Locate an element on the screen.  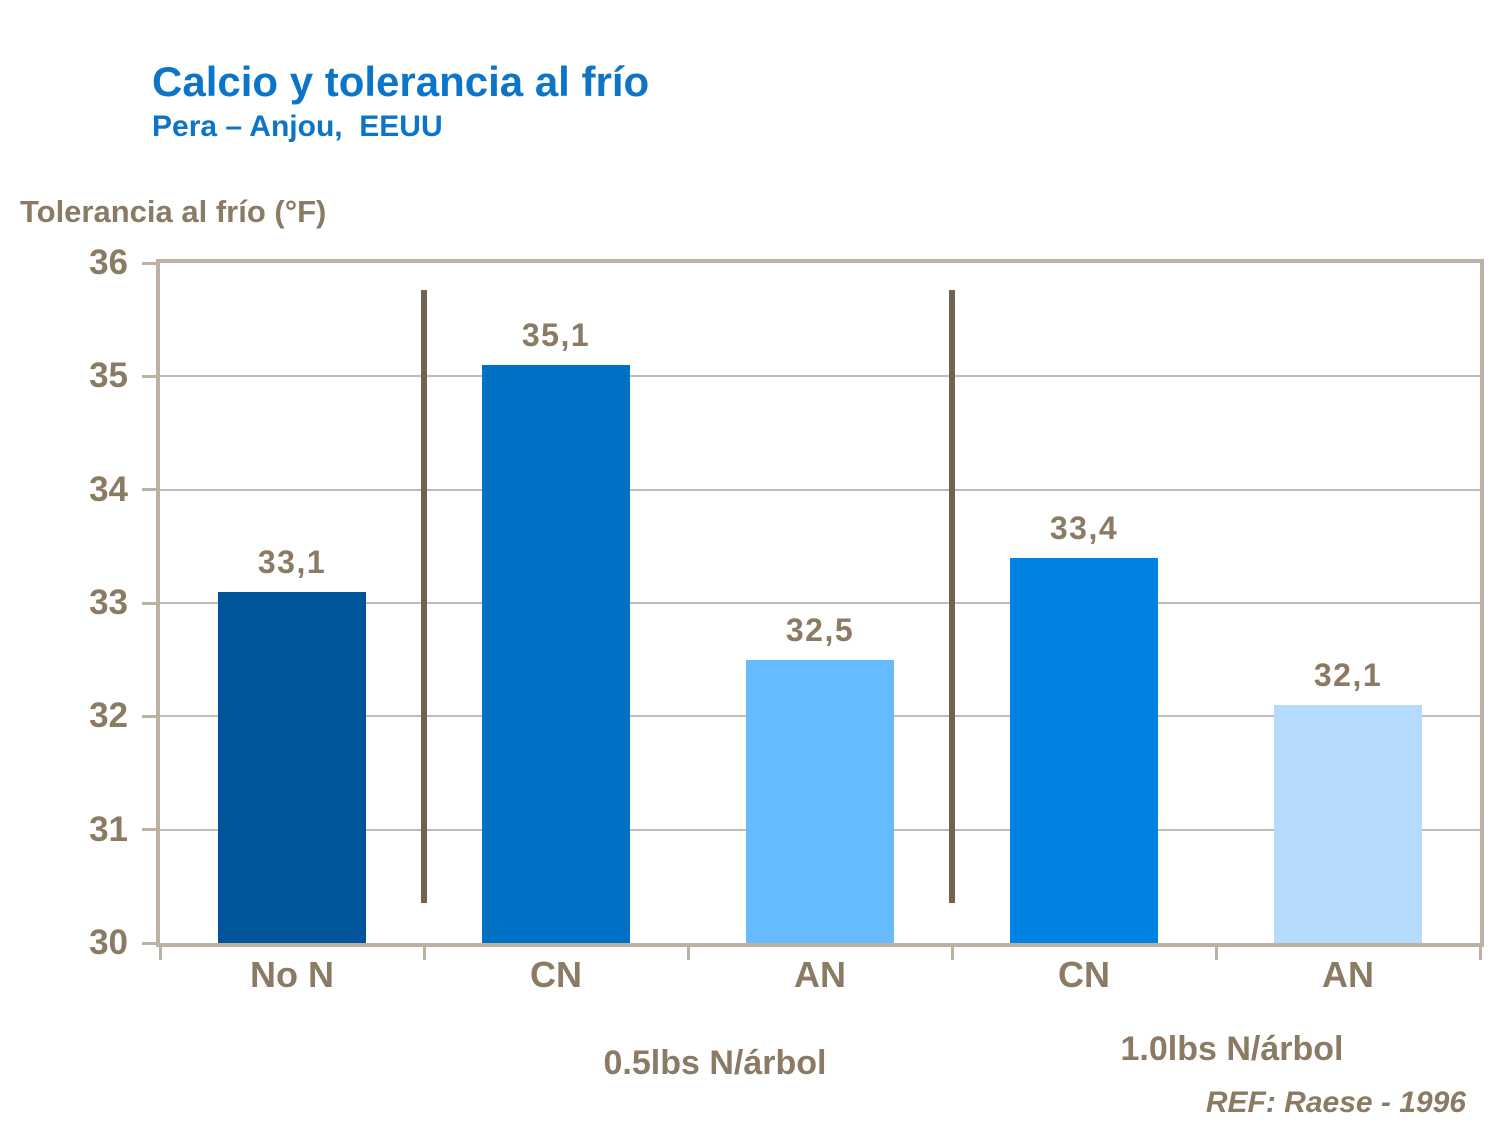
y-axis-tick-label: 30 is located at coordinates (108, 942).